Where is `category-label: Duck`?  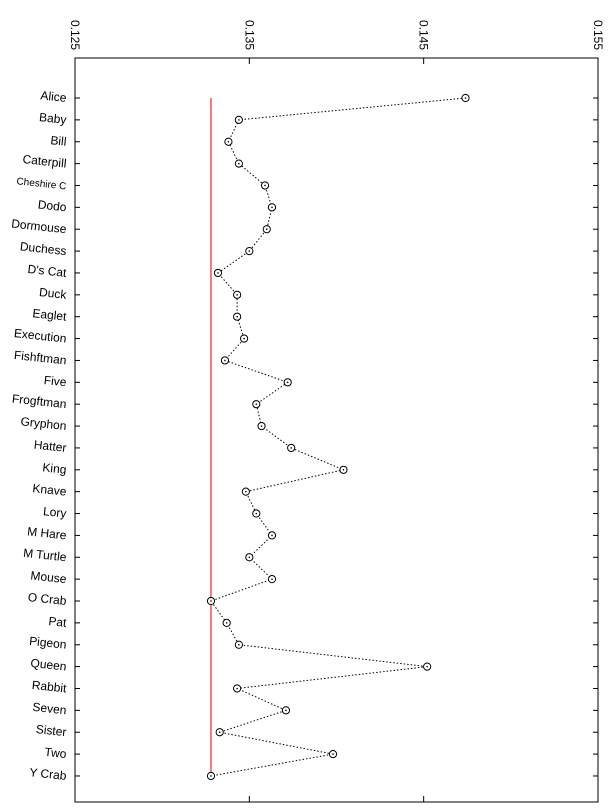 category-label: Duck is located at coordinates (53, 293).